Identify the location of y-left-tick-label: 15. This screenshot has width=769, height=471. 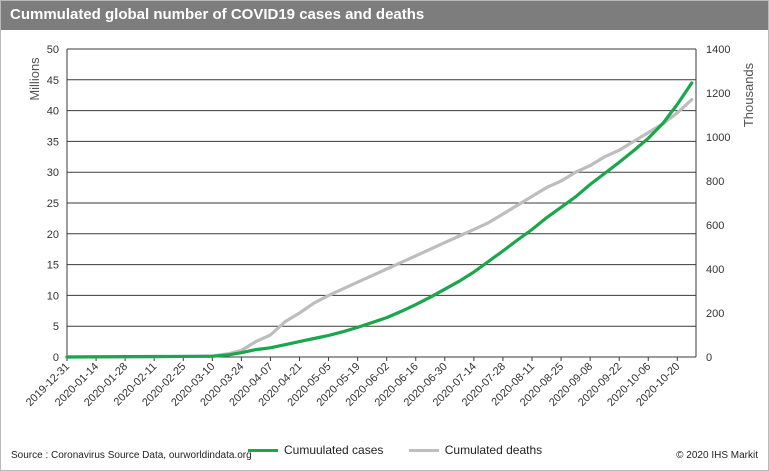
(53, 266).